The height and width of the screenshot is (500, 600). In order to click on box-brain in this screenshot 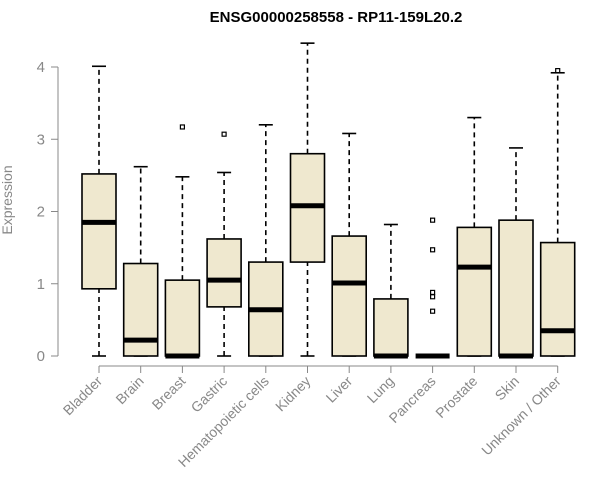, I will do `click(140, 261)`.